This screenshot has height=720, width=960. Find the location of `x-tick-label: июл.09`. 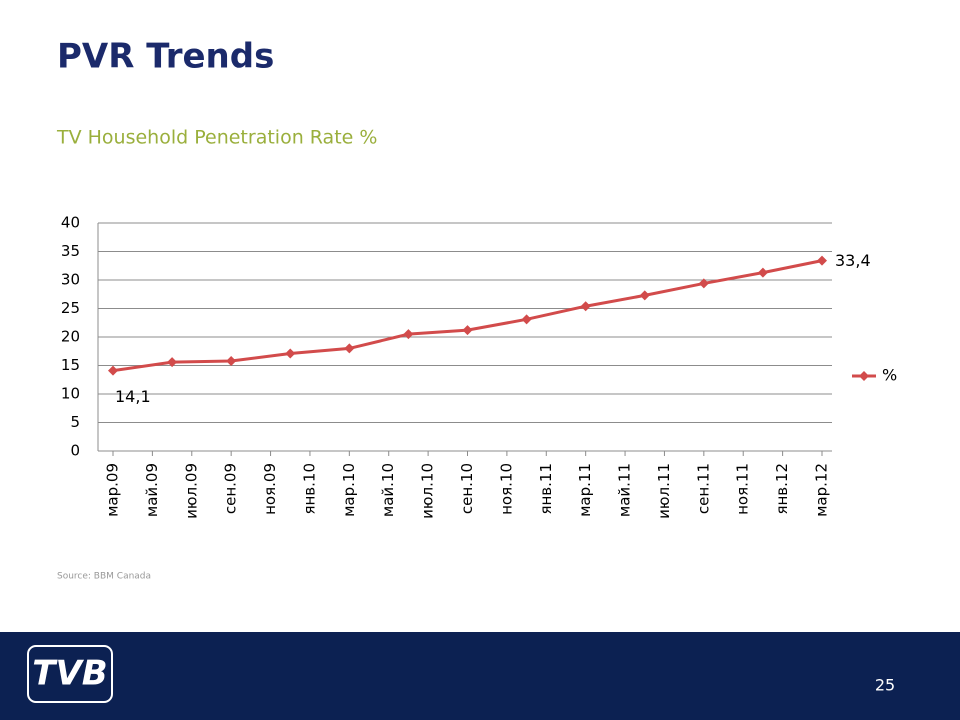

x-tick-label: июл.09 is located at coordinates (191, 491).